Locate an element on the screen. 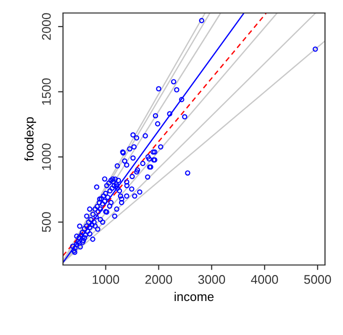  x-tick-label: 2000 is located at coordinates (158, 279).